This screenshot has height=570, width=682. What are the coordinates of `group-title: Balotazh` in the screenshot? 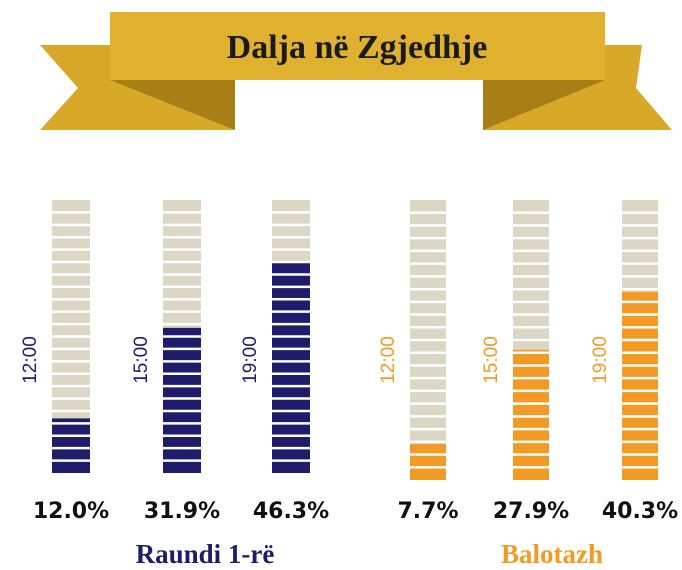 It's located at (552, 554).